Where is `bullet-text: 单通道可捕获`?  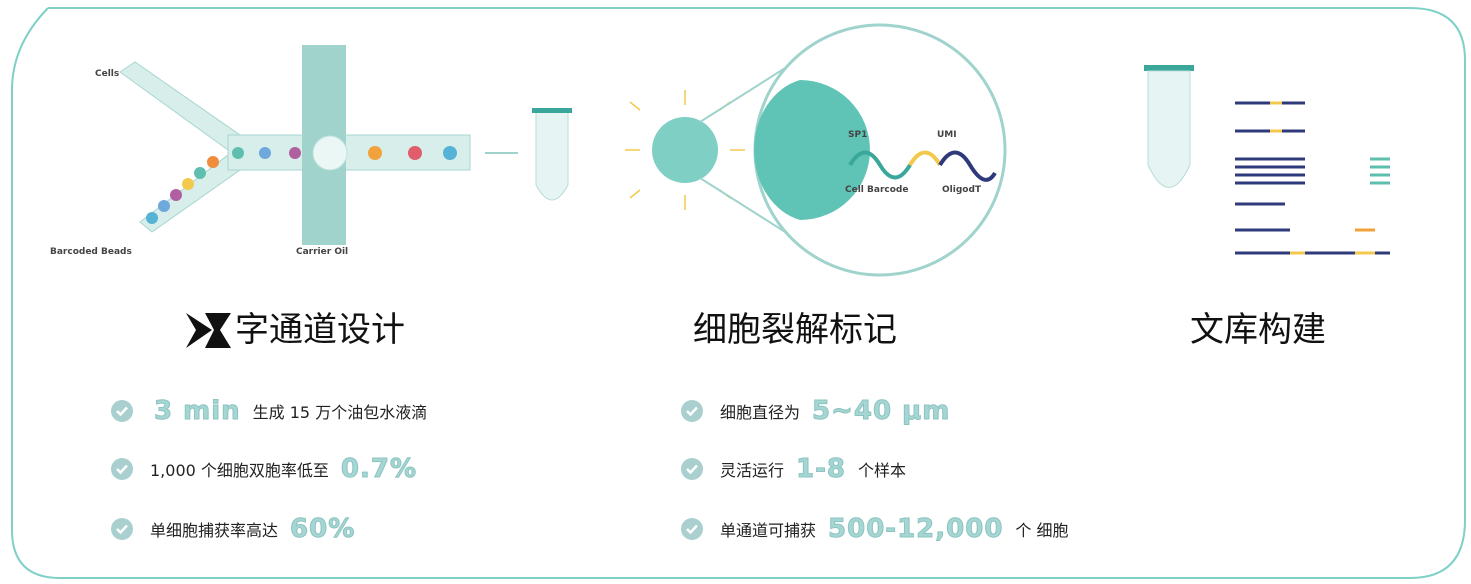 bullet-text: 单通道可捕获 is located at coordinates (768, 530).